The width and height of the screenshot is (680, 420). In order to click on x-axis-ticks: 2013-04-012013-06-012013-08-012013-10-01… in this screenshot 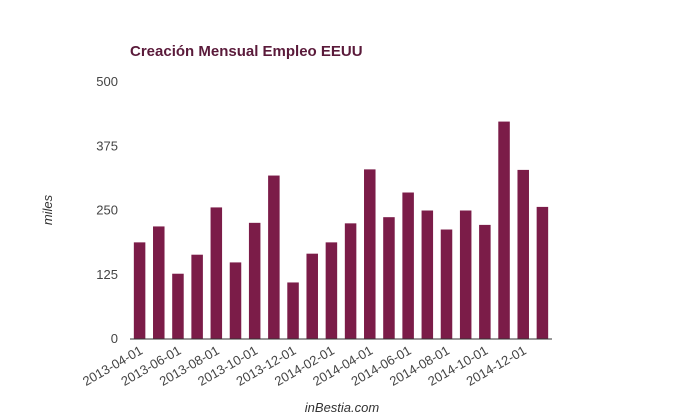, I will do `click(304, 366)`.